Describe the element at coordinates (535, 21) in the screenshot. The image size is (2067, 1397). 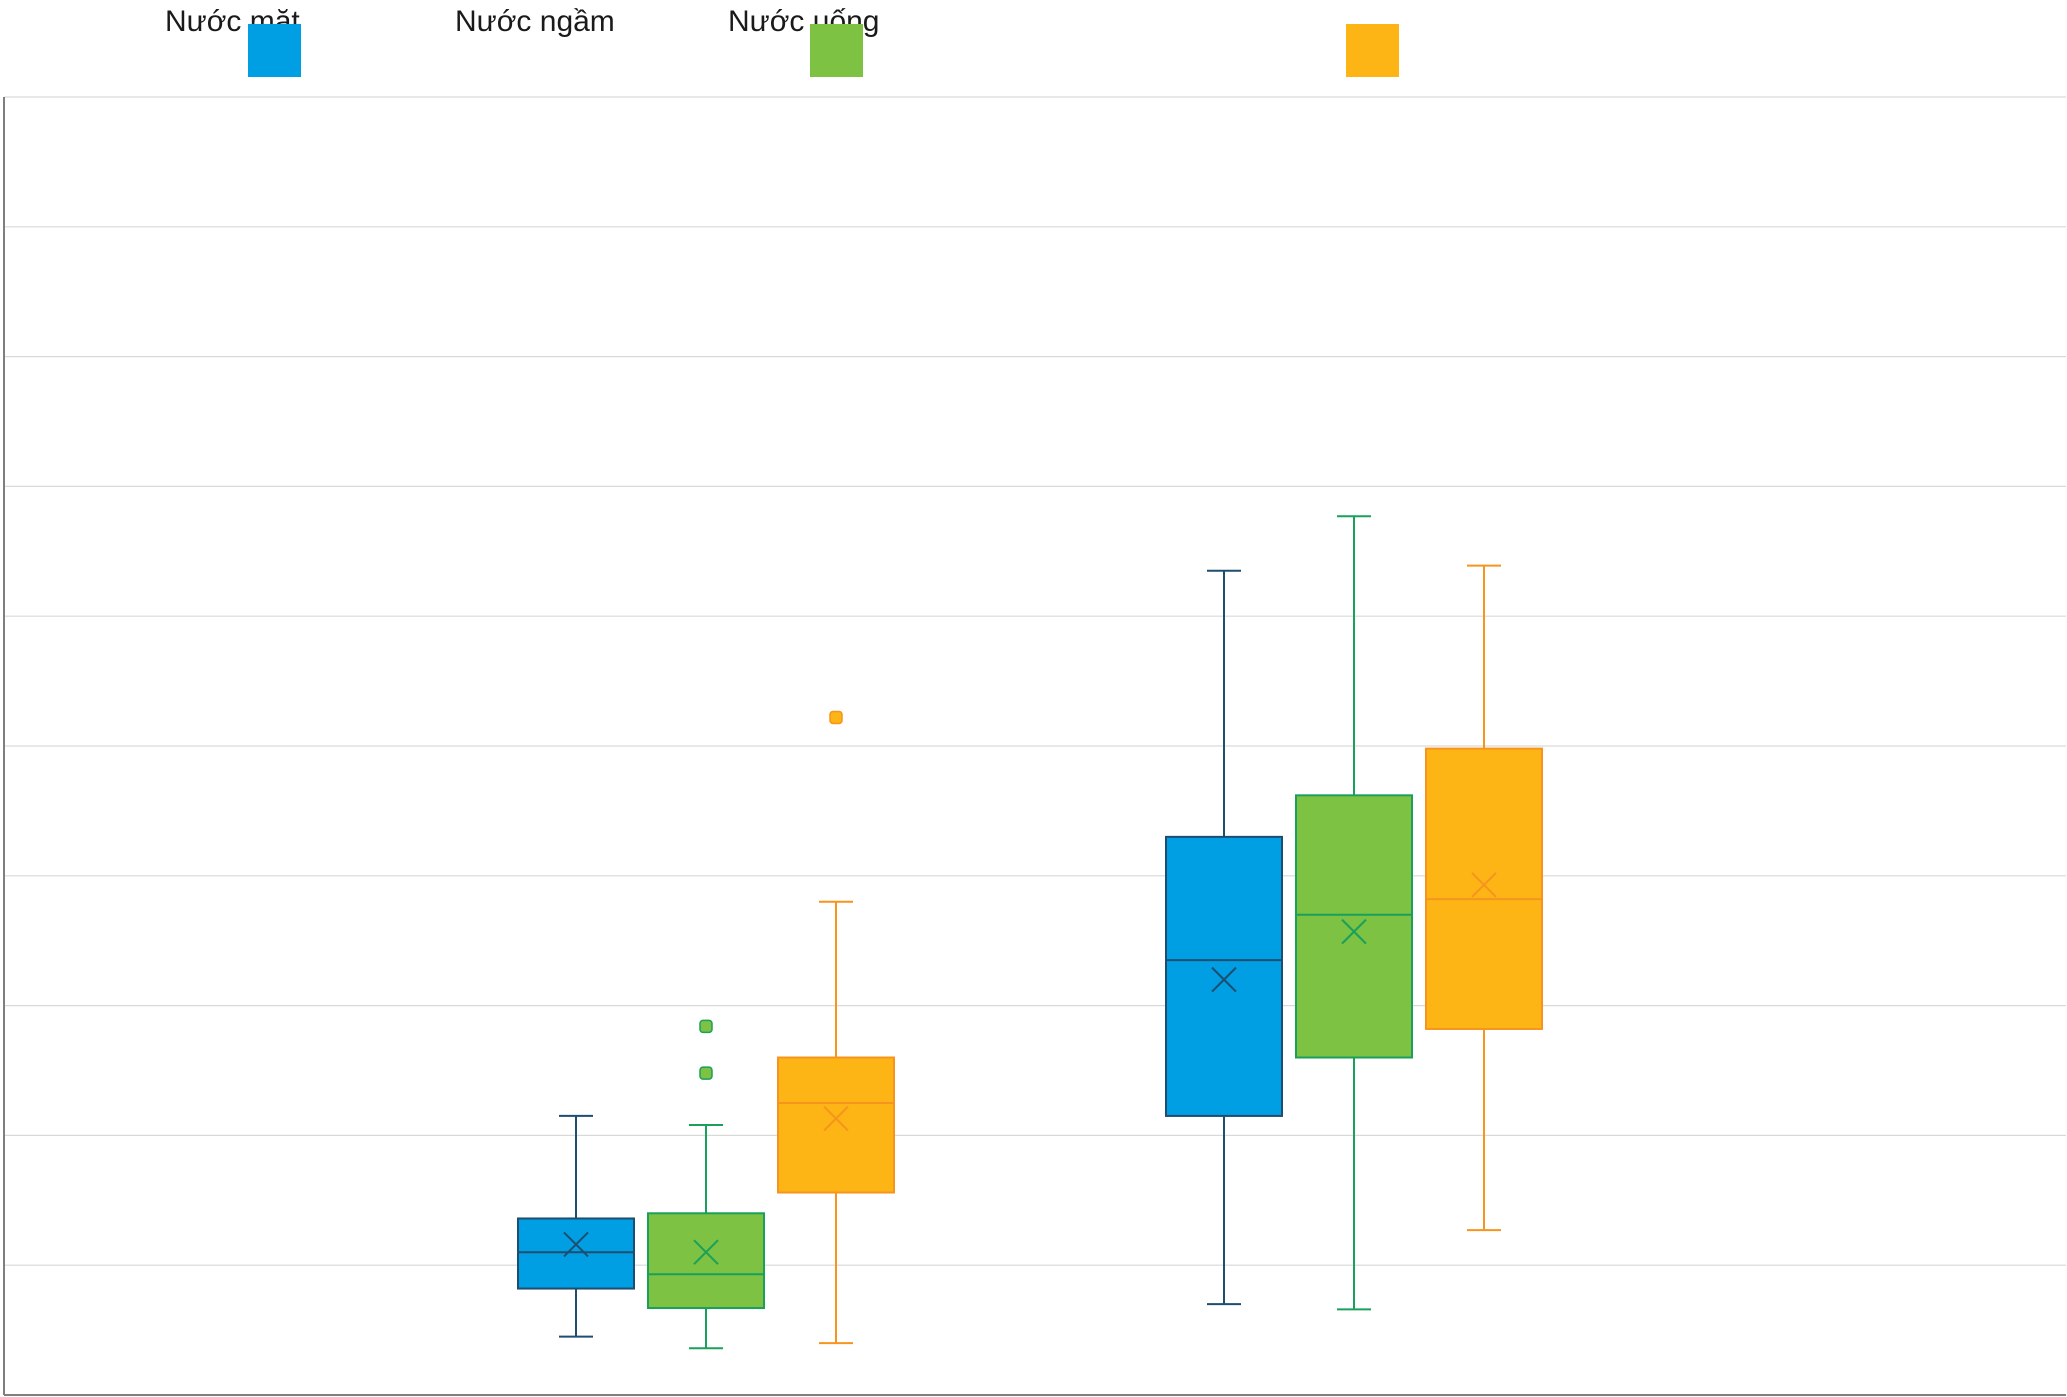
I see `legend-label-nuoc-ngam: Nước ngầm` at that location.